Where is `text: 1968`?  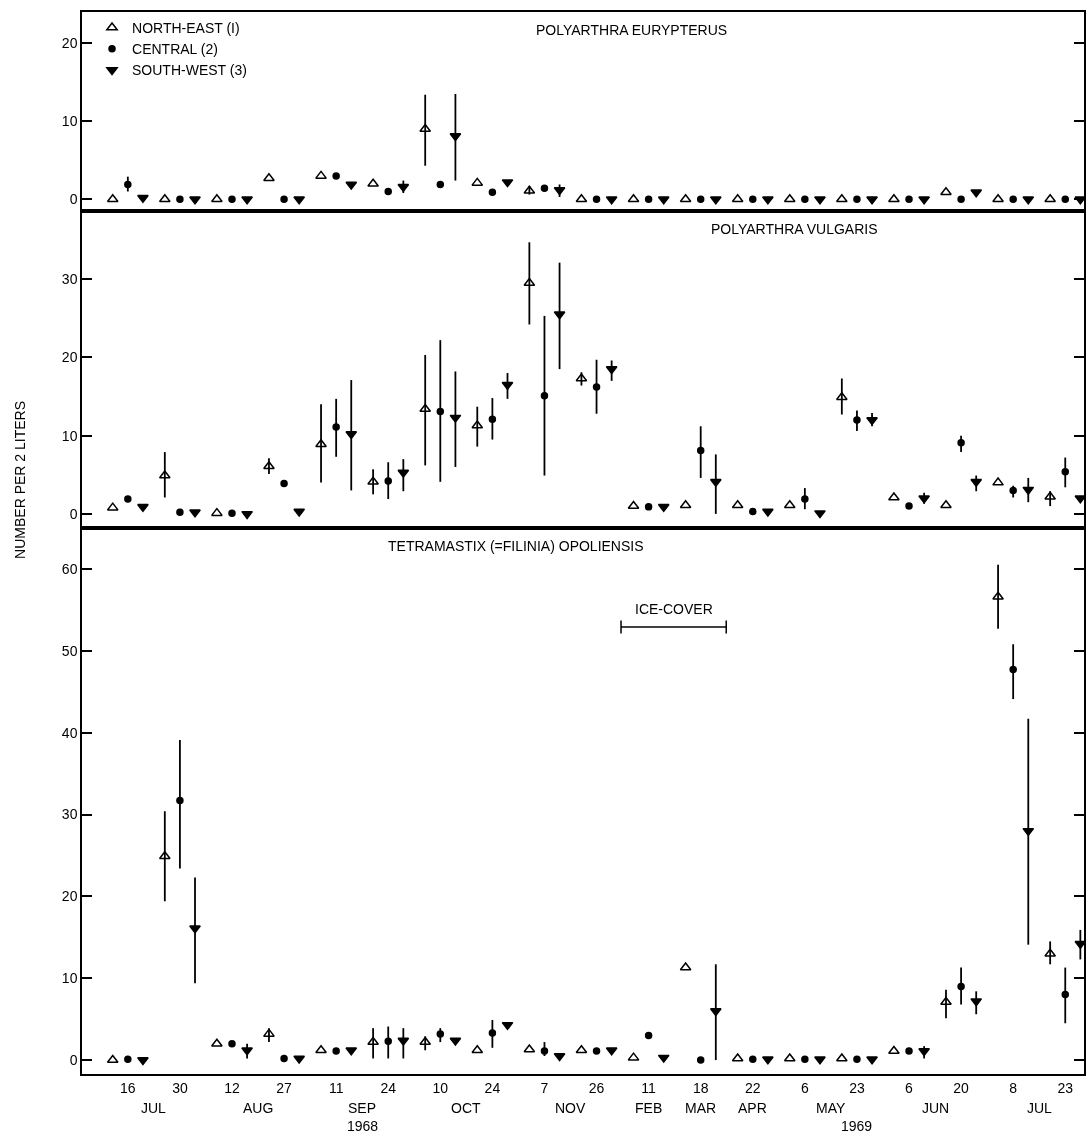
text: 1968 is located at coordinates (363, 1126).